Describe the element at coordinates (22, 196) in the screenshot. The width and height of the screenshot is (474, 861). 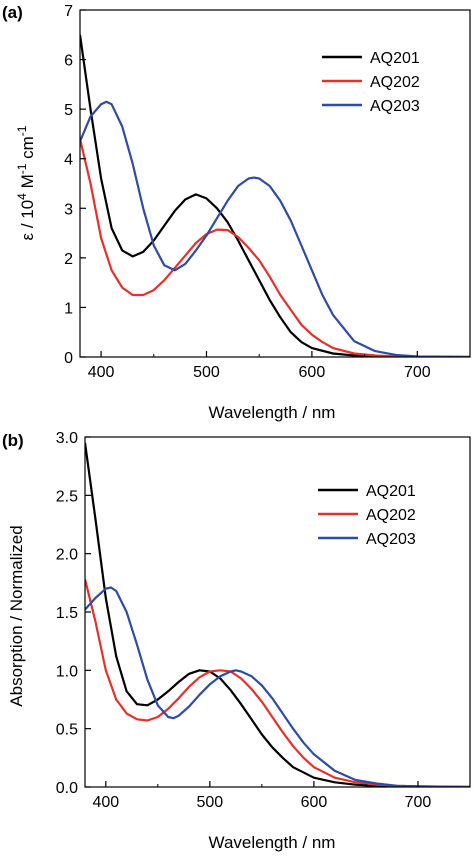
I see `panel-a-y-label-exp1: 4` at that location.